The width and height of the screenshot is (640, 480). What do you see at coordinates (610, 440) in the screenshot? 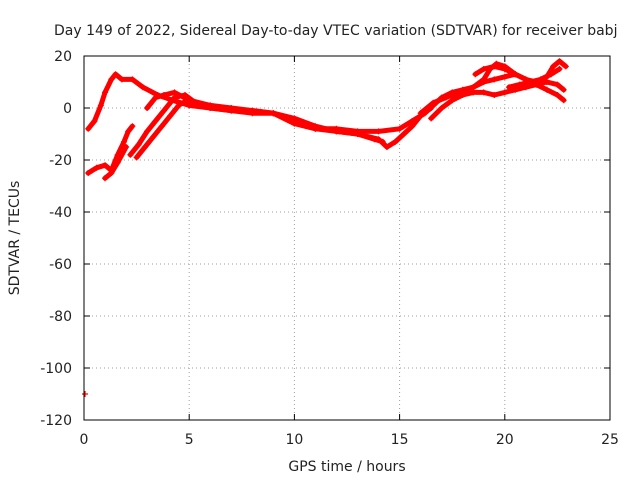
I see `x-tick-label: 25` at bounding box center [610, 440].